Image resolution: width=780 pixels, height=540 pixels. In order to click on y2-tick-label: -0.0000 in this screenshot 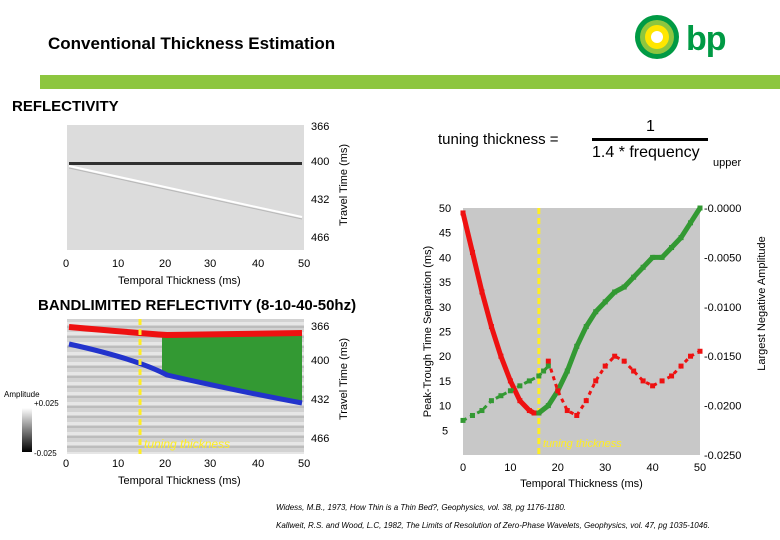, I will do `click(722, 209)`.